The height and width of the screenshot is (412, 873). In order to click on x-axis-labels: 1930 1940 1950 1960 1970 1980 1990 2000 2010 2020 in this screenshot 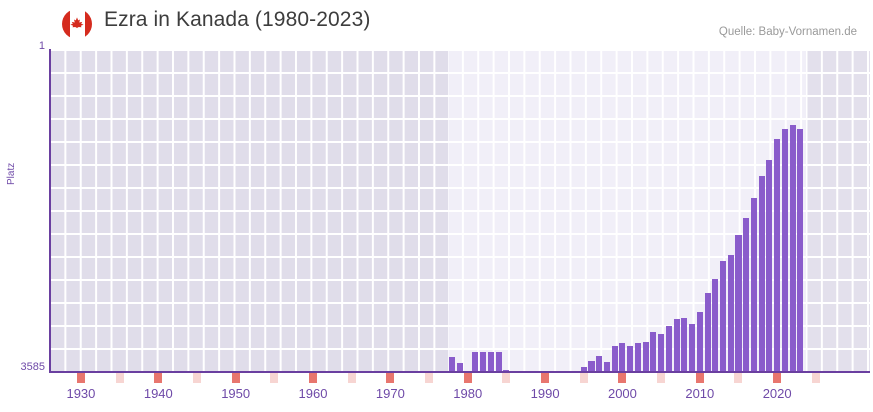, I will do `click(460, 396)`.